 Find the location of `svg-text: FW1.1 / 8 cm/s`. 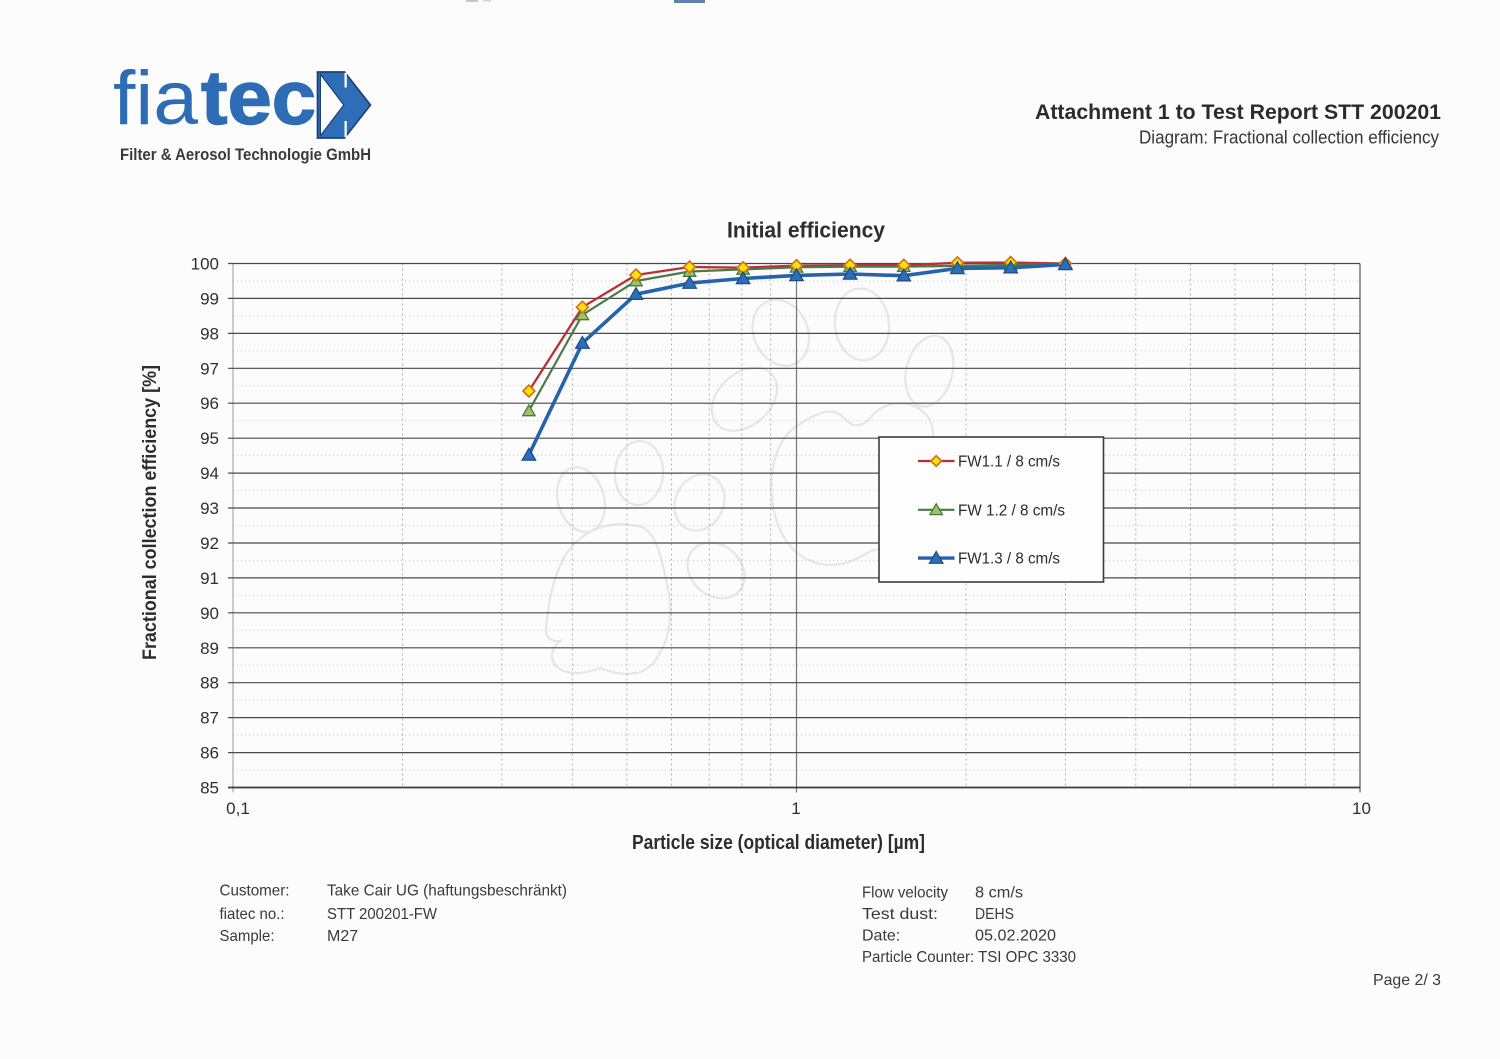

svg-text: FW1.1 / 8 cm/s is located at coordinates (1009, 462).